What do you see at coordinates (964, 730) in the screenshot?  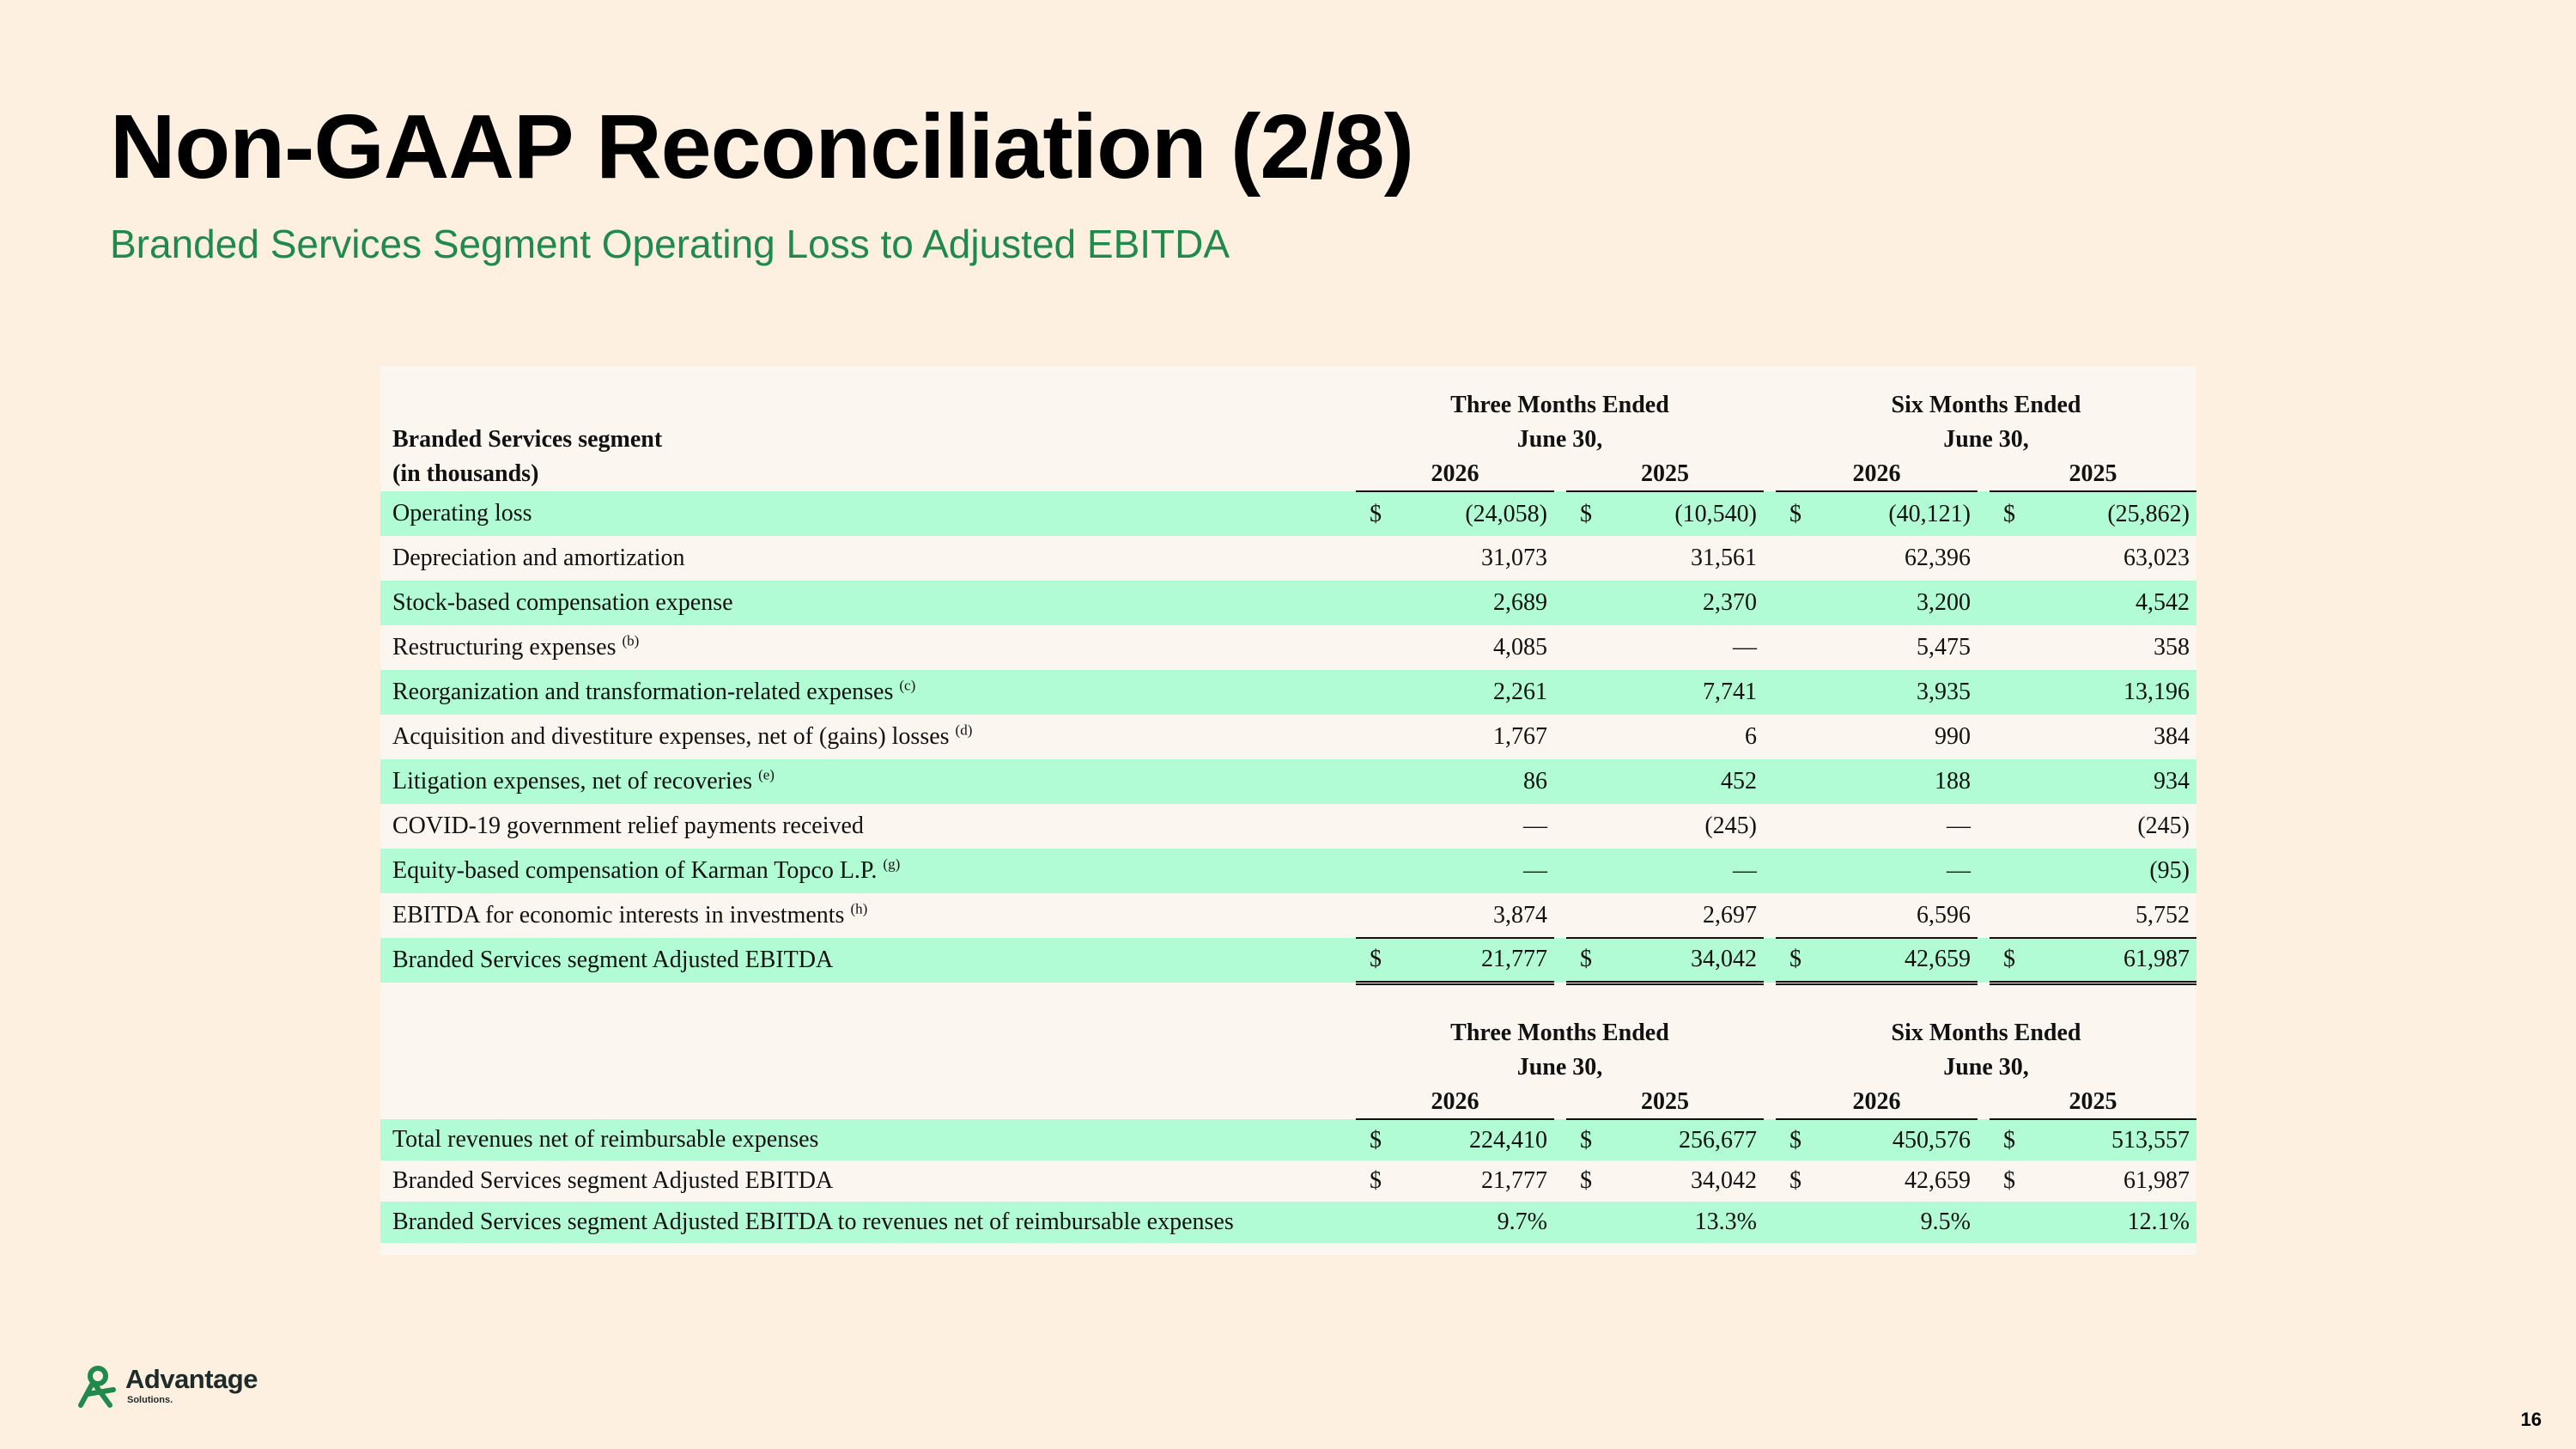 I see `footnote-marker: (d)` at bounding box center [964, 730].